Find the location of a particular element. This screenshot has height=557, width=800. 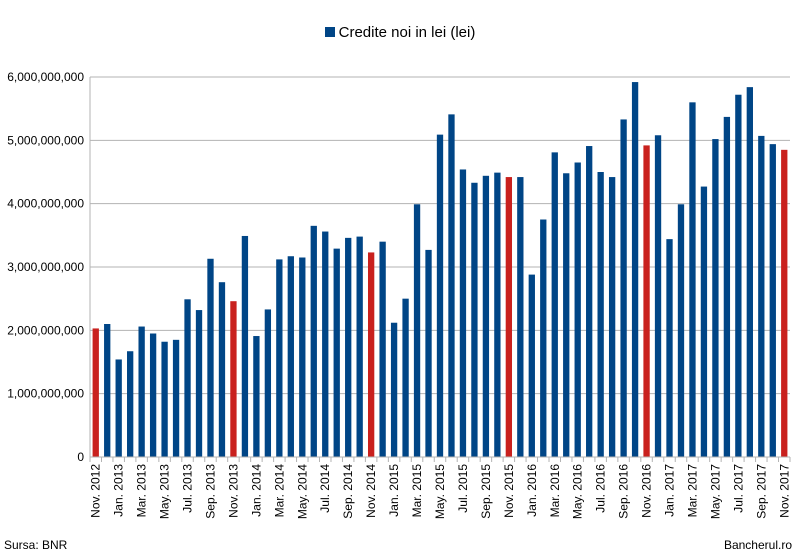

y-tick-label: 3,000,000,000 is located at coordinates (45, 267).